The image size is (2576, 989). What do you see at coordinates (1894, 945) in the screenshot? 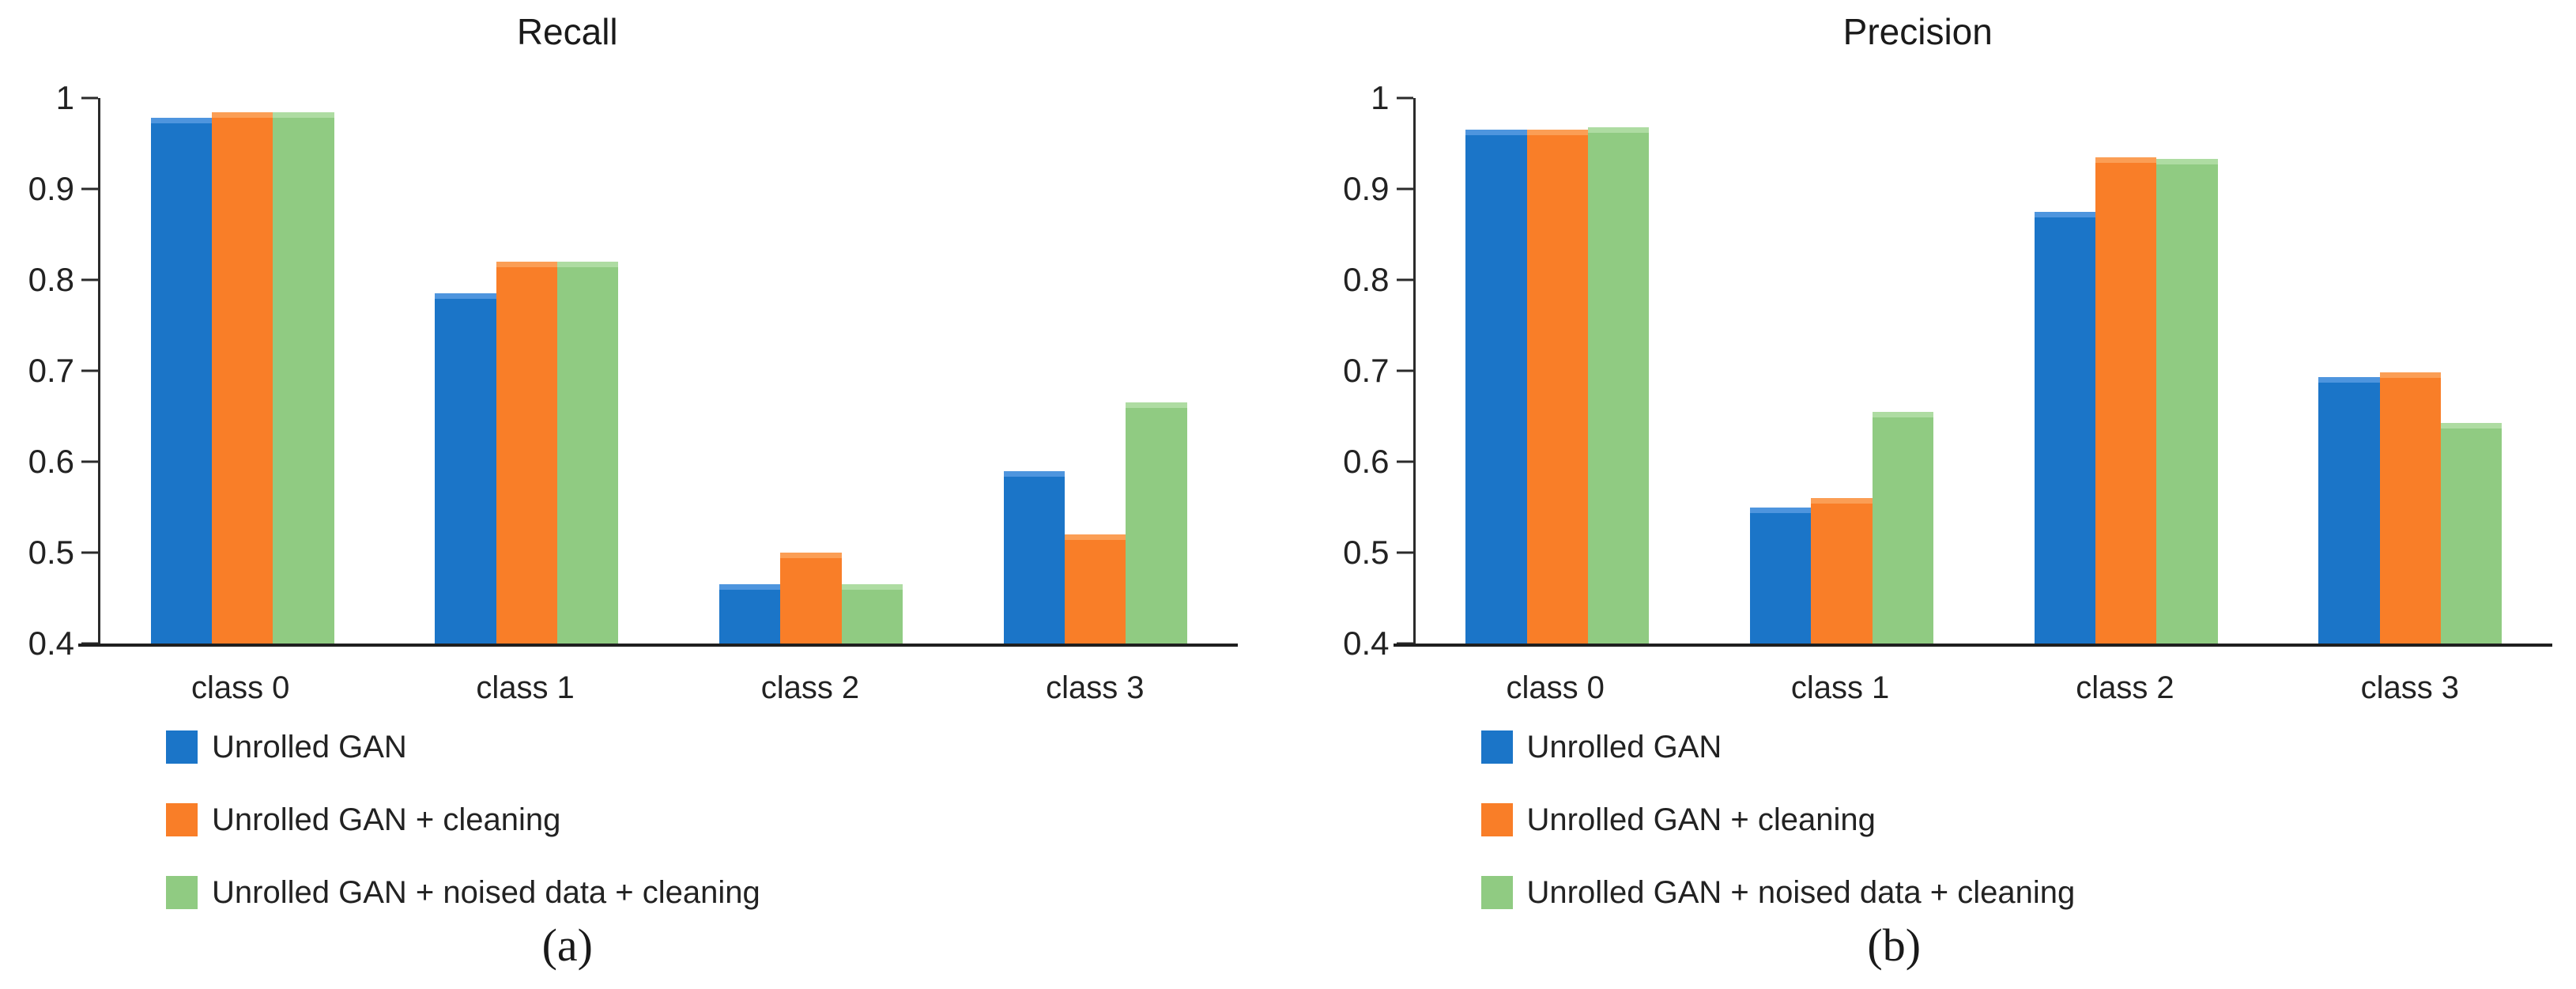
I see `panel-caption-b: (b)` at bounding box center [1894, 945].